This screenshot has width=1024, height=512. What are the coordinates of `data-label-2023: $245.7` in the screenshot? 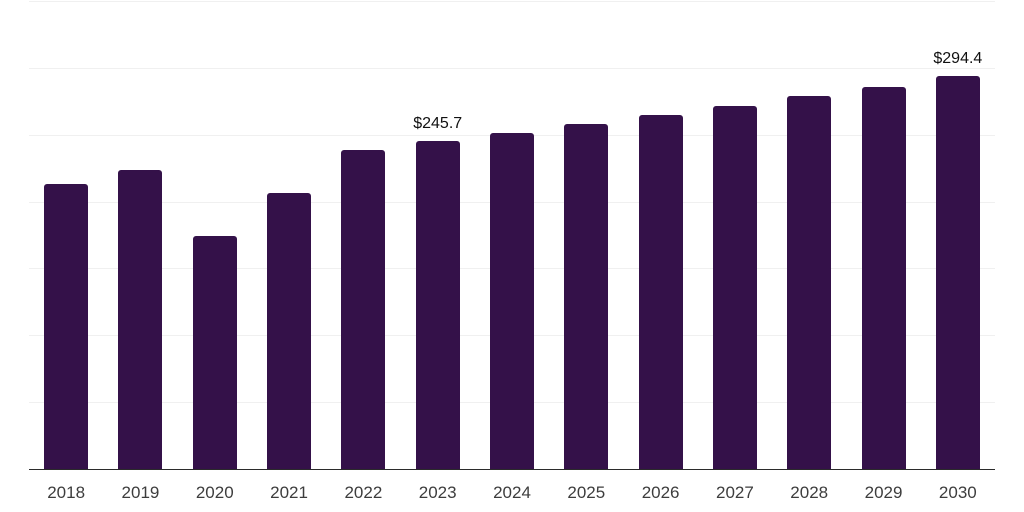 It's located at (438, 124).